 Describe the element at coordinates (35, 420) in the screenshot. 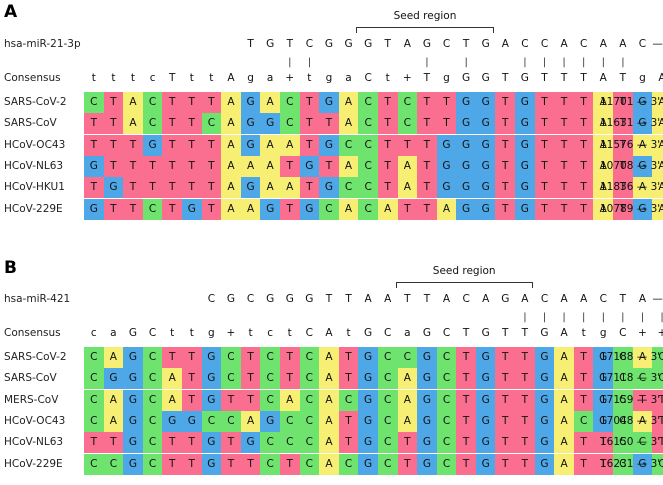

I see `virus-name-label: HCoV-OC43` at that location.